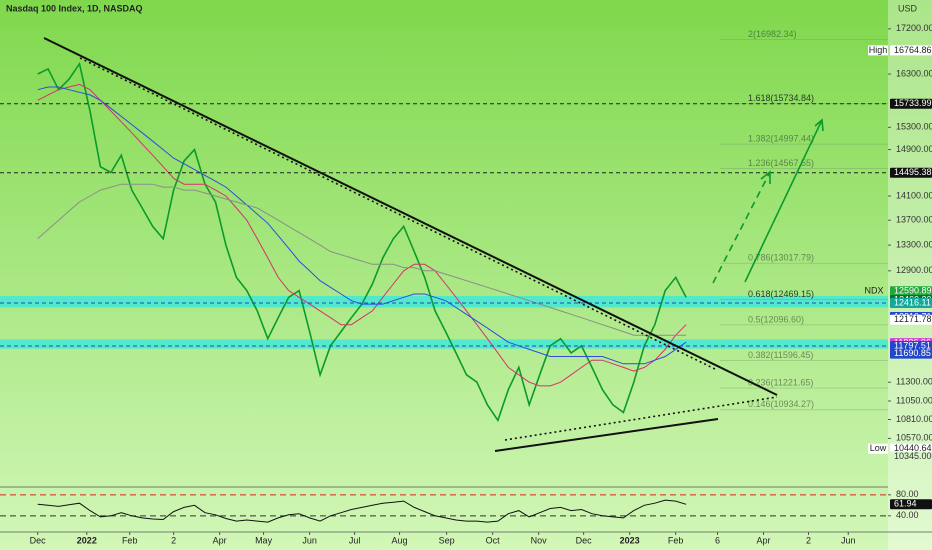 This screenshot has height=550, width=932. I want to click on price-badge-label: 11797.51, so click(912, 345).